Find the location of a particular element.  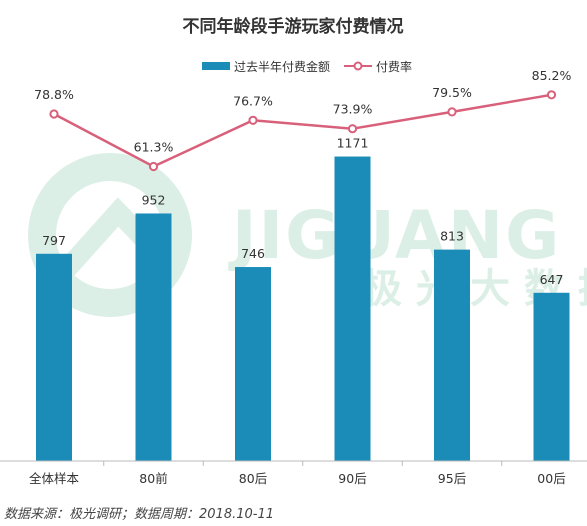

line-data-label: 76.7% is located at coordinates (253, 100).